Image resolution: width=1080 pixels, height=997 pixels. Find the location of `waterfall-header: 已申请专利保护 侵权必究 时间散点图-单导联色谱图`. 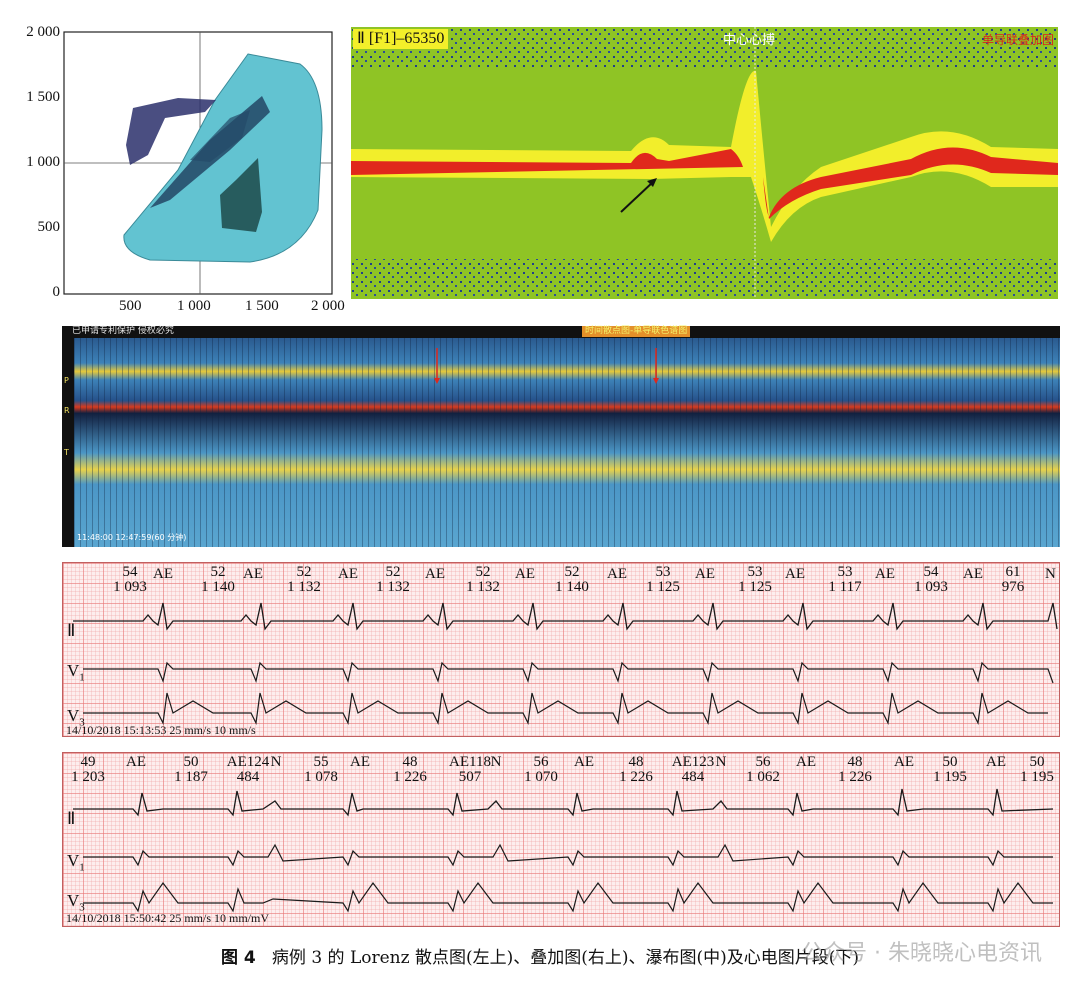

waterfall-header: 已申请专利保护 侵权必究 时间散点图-单导联色谱图 is located at coordinates (561, 332).